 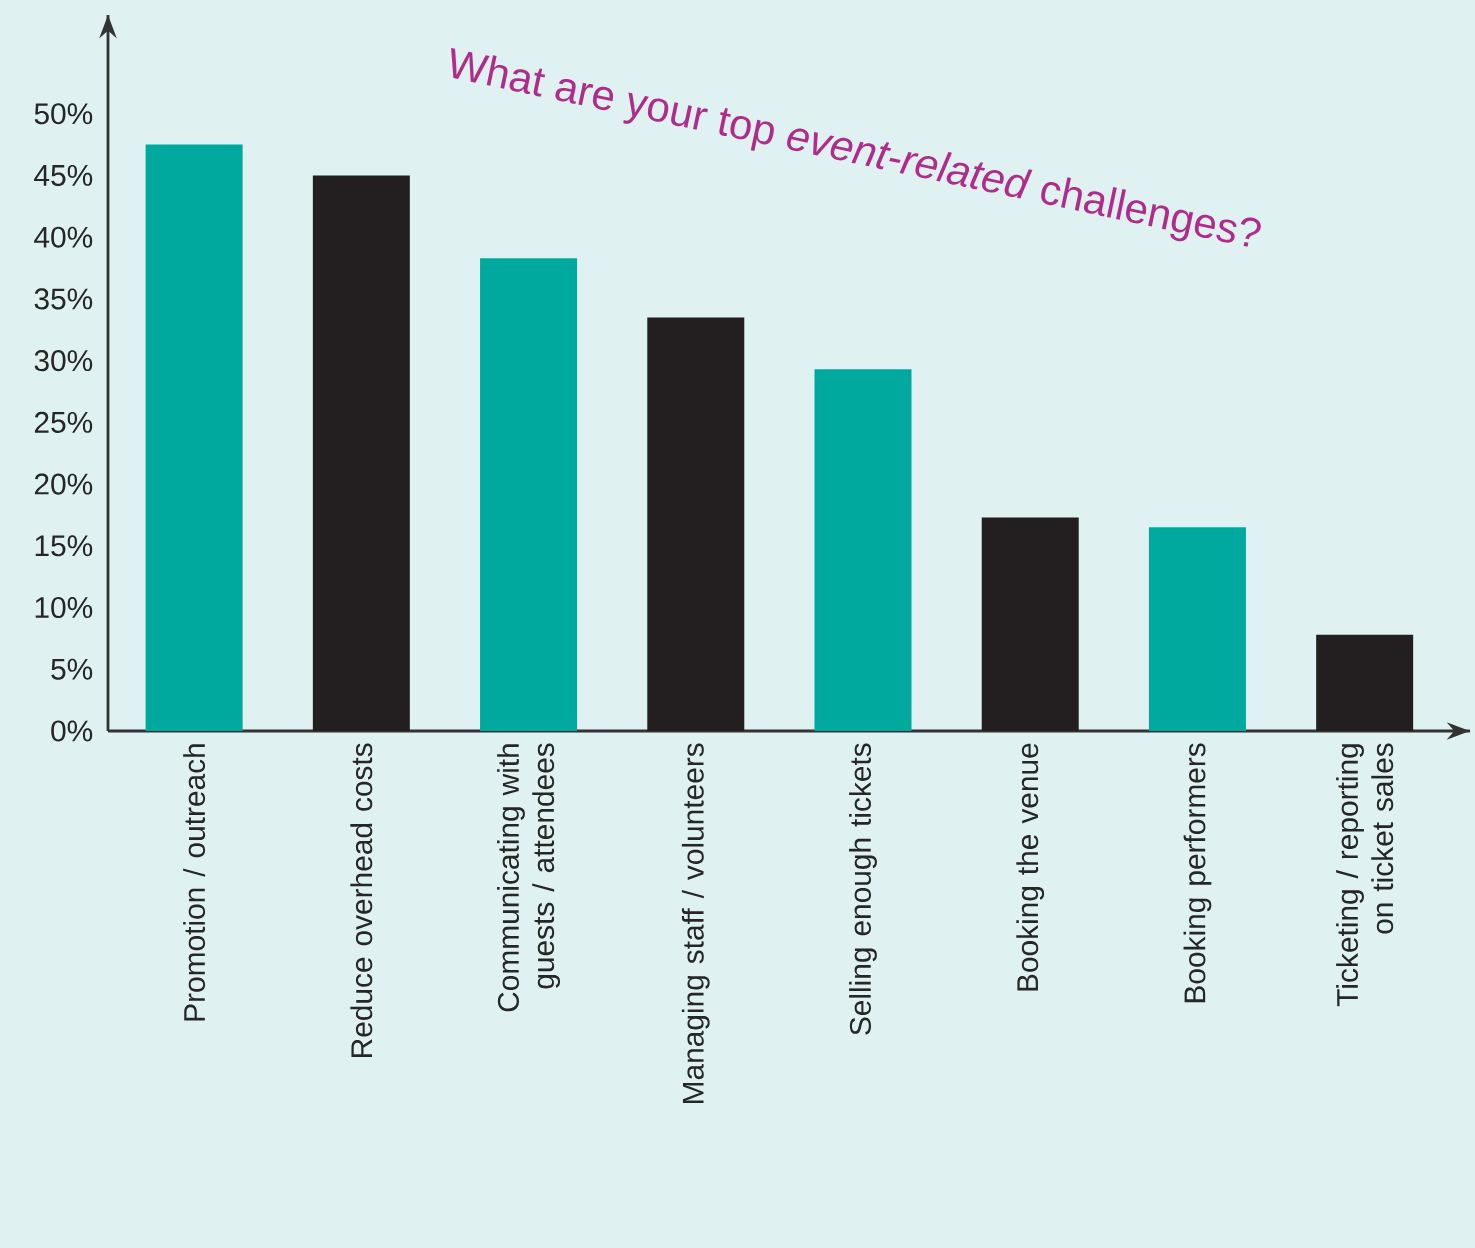 What do you see at coordinates (863, 889) in the screenshot?
I see `x-tick-label: Selling enough tickets` at bounding box center [863, 889].